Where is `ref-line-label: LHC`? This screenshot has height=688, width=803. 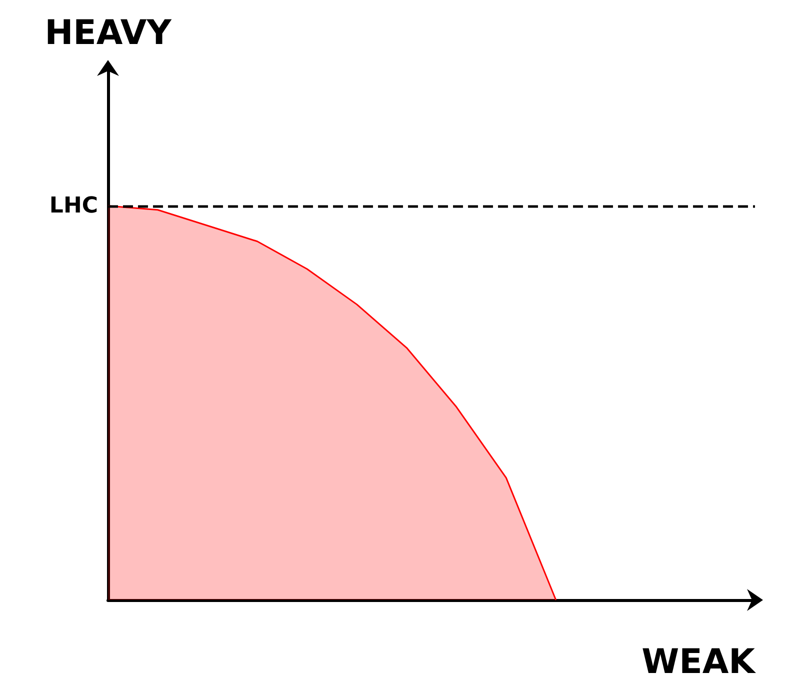
ref-line-label: LHC is located at coordinates (73, 205).